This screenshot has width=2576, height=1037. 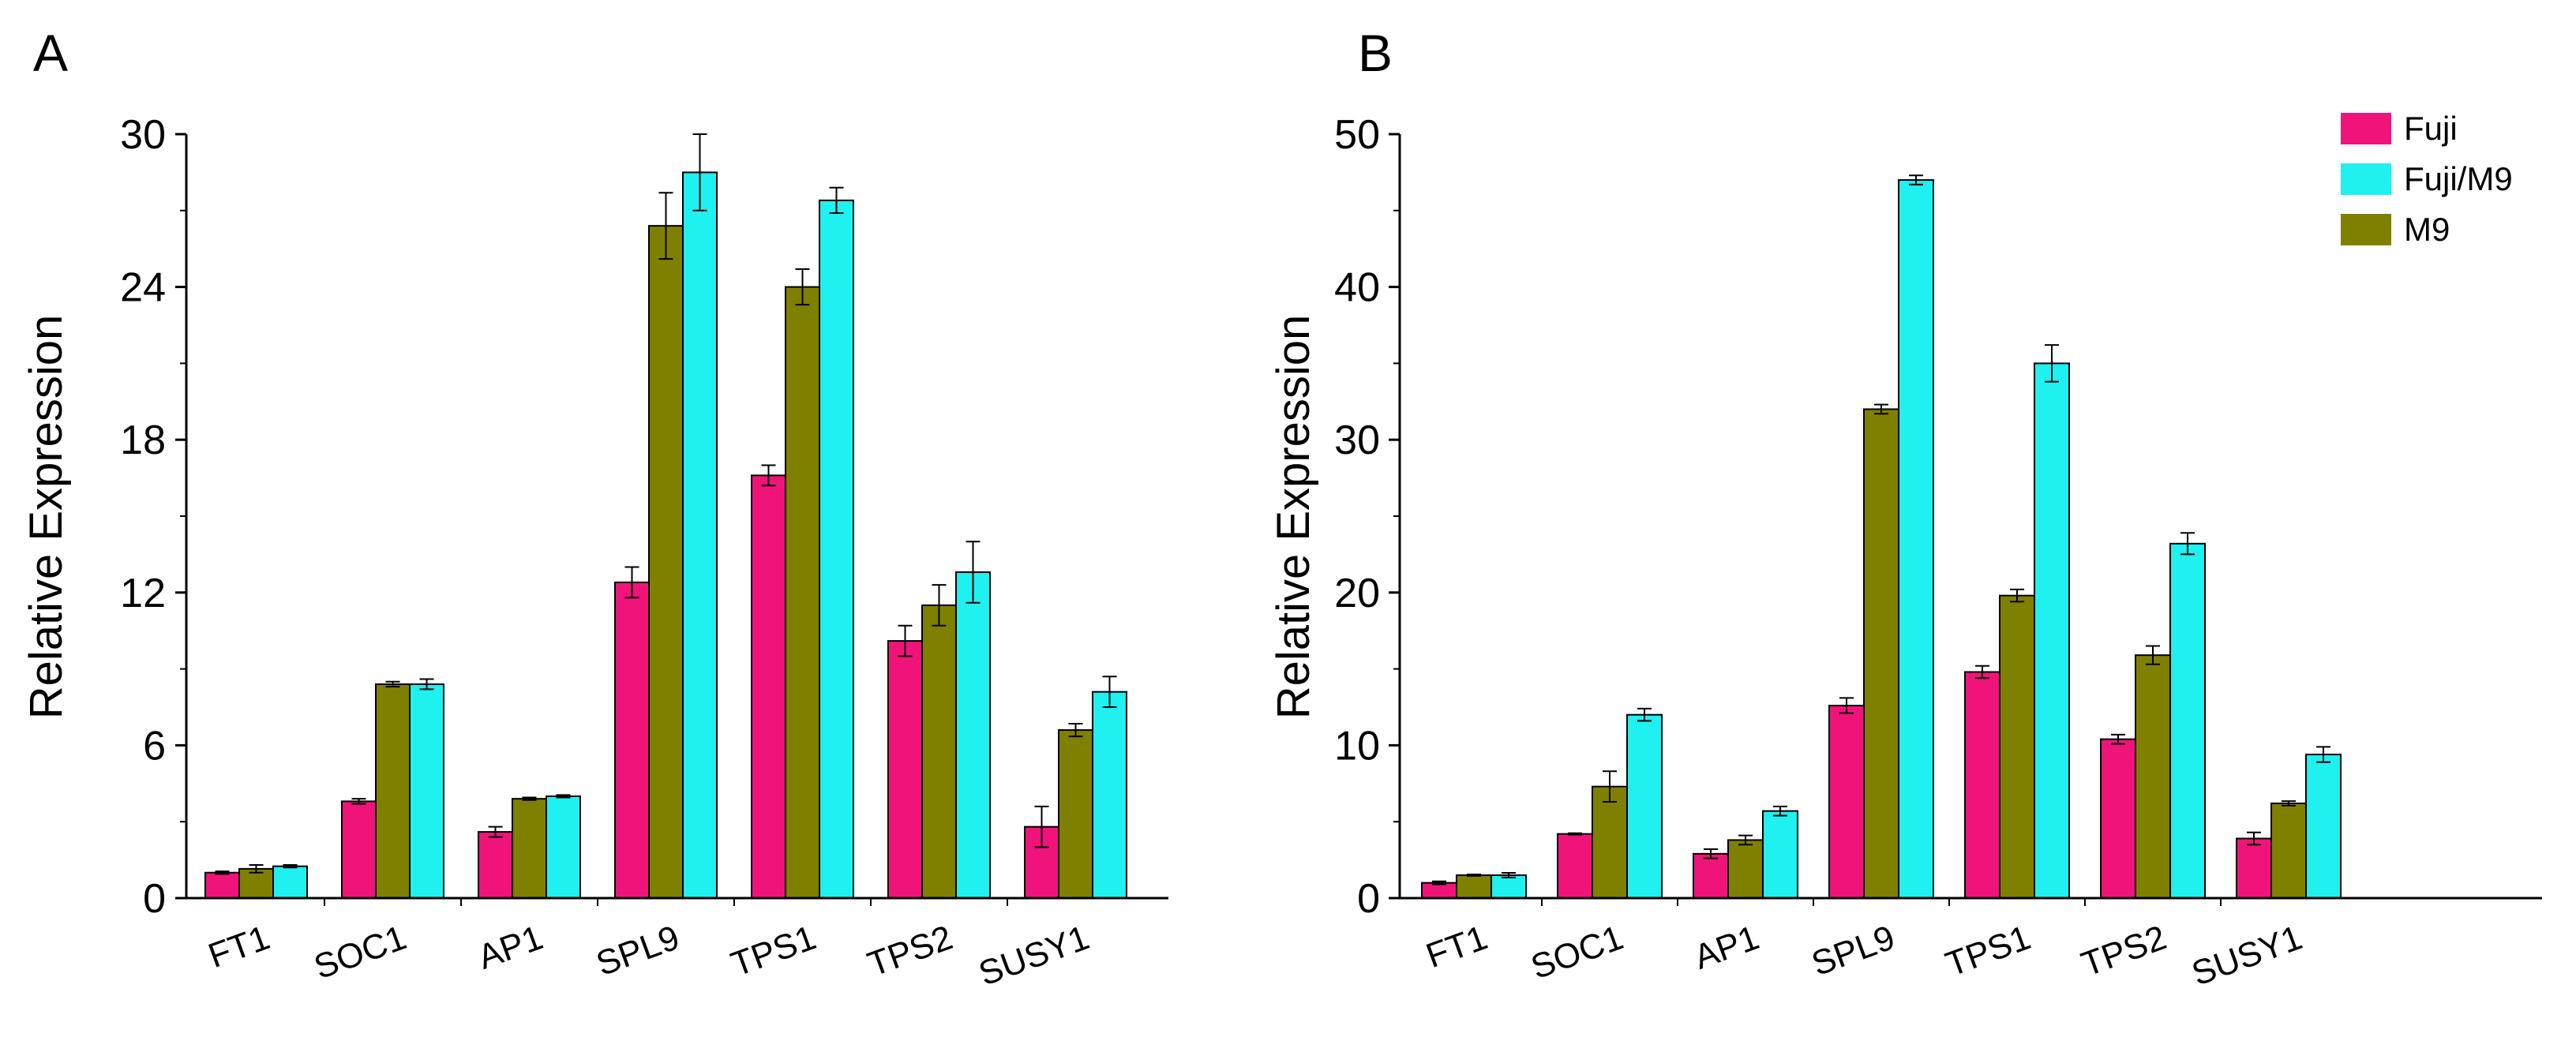 What do you see at coordinates (2427, 229) in the screenshot?
I see `legend-label-m9: M9` at bounding box center [2427, 229].